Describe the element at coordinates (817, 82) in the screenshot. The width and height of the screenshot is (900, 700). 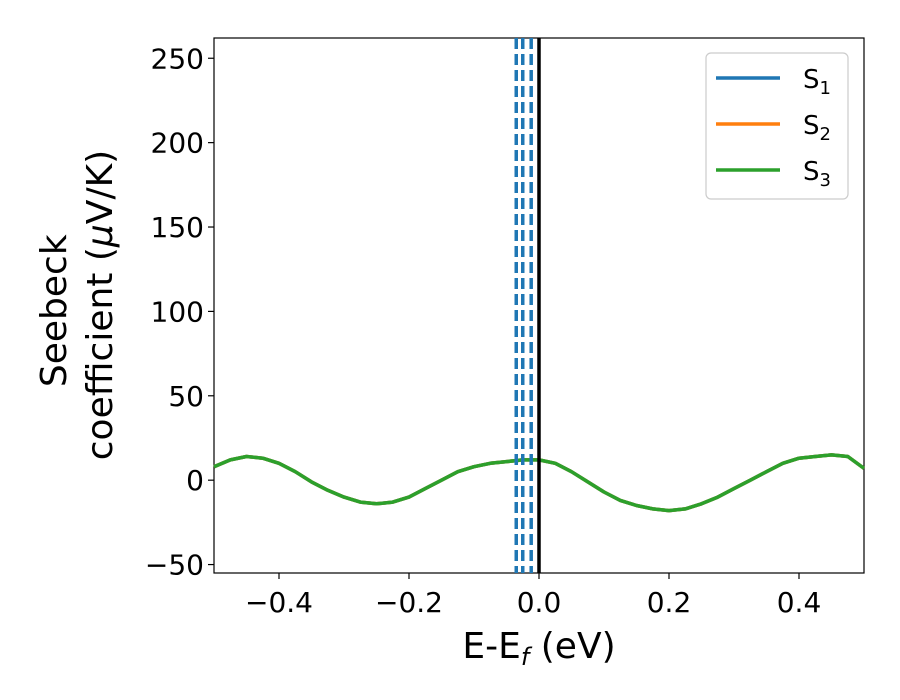
I see `legend-label-s1: S1` at that location.